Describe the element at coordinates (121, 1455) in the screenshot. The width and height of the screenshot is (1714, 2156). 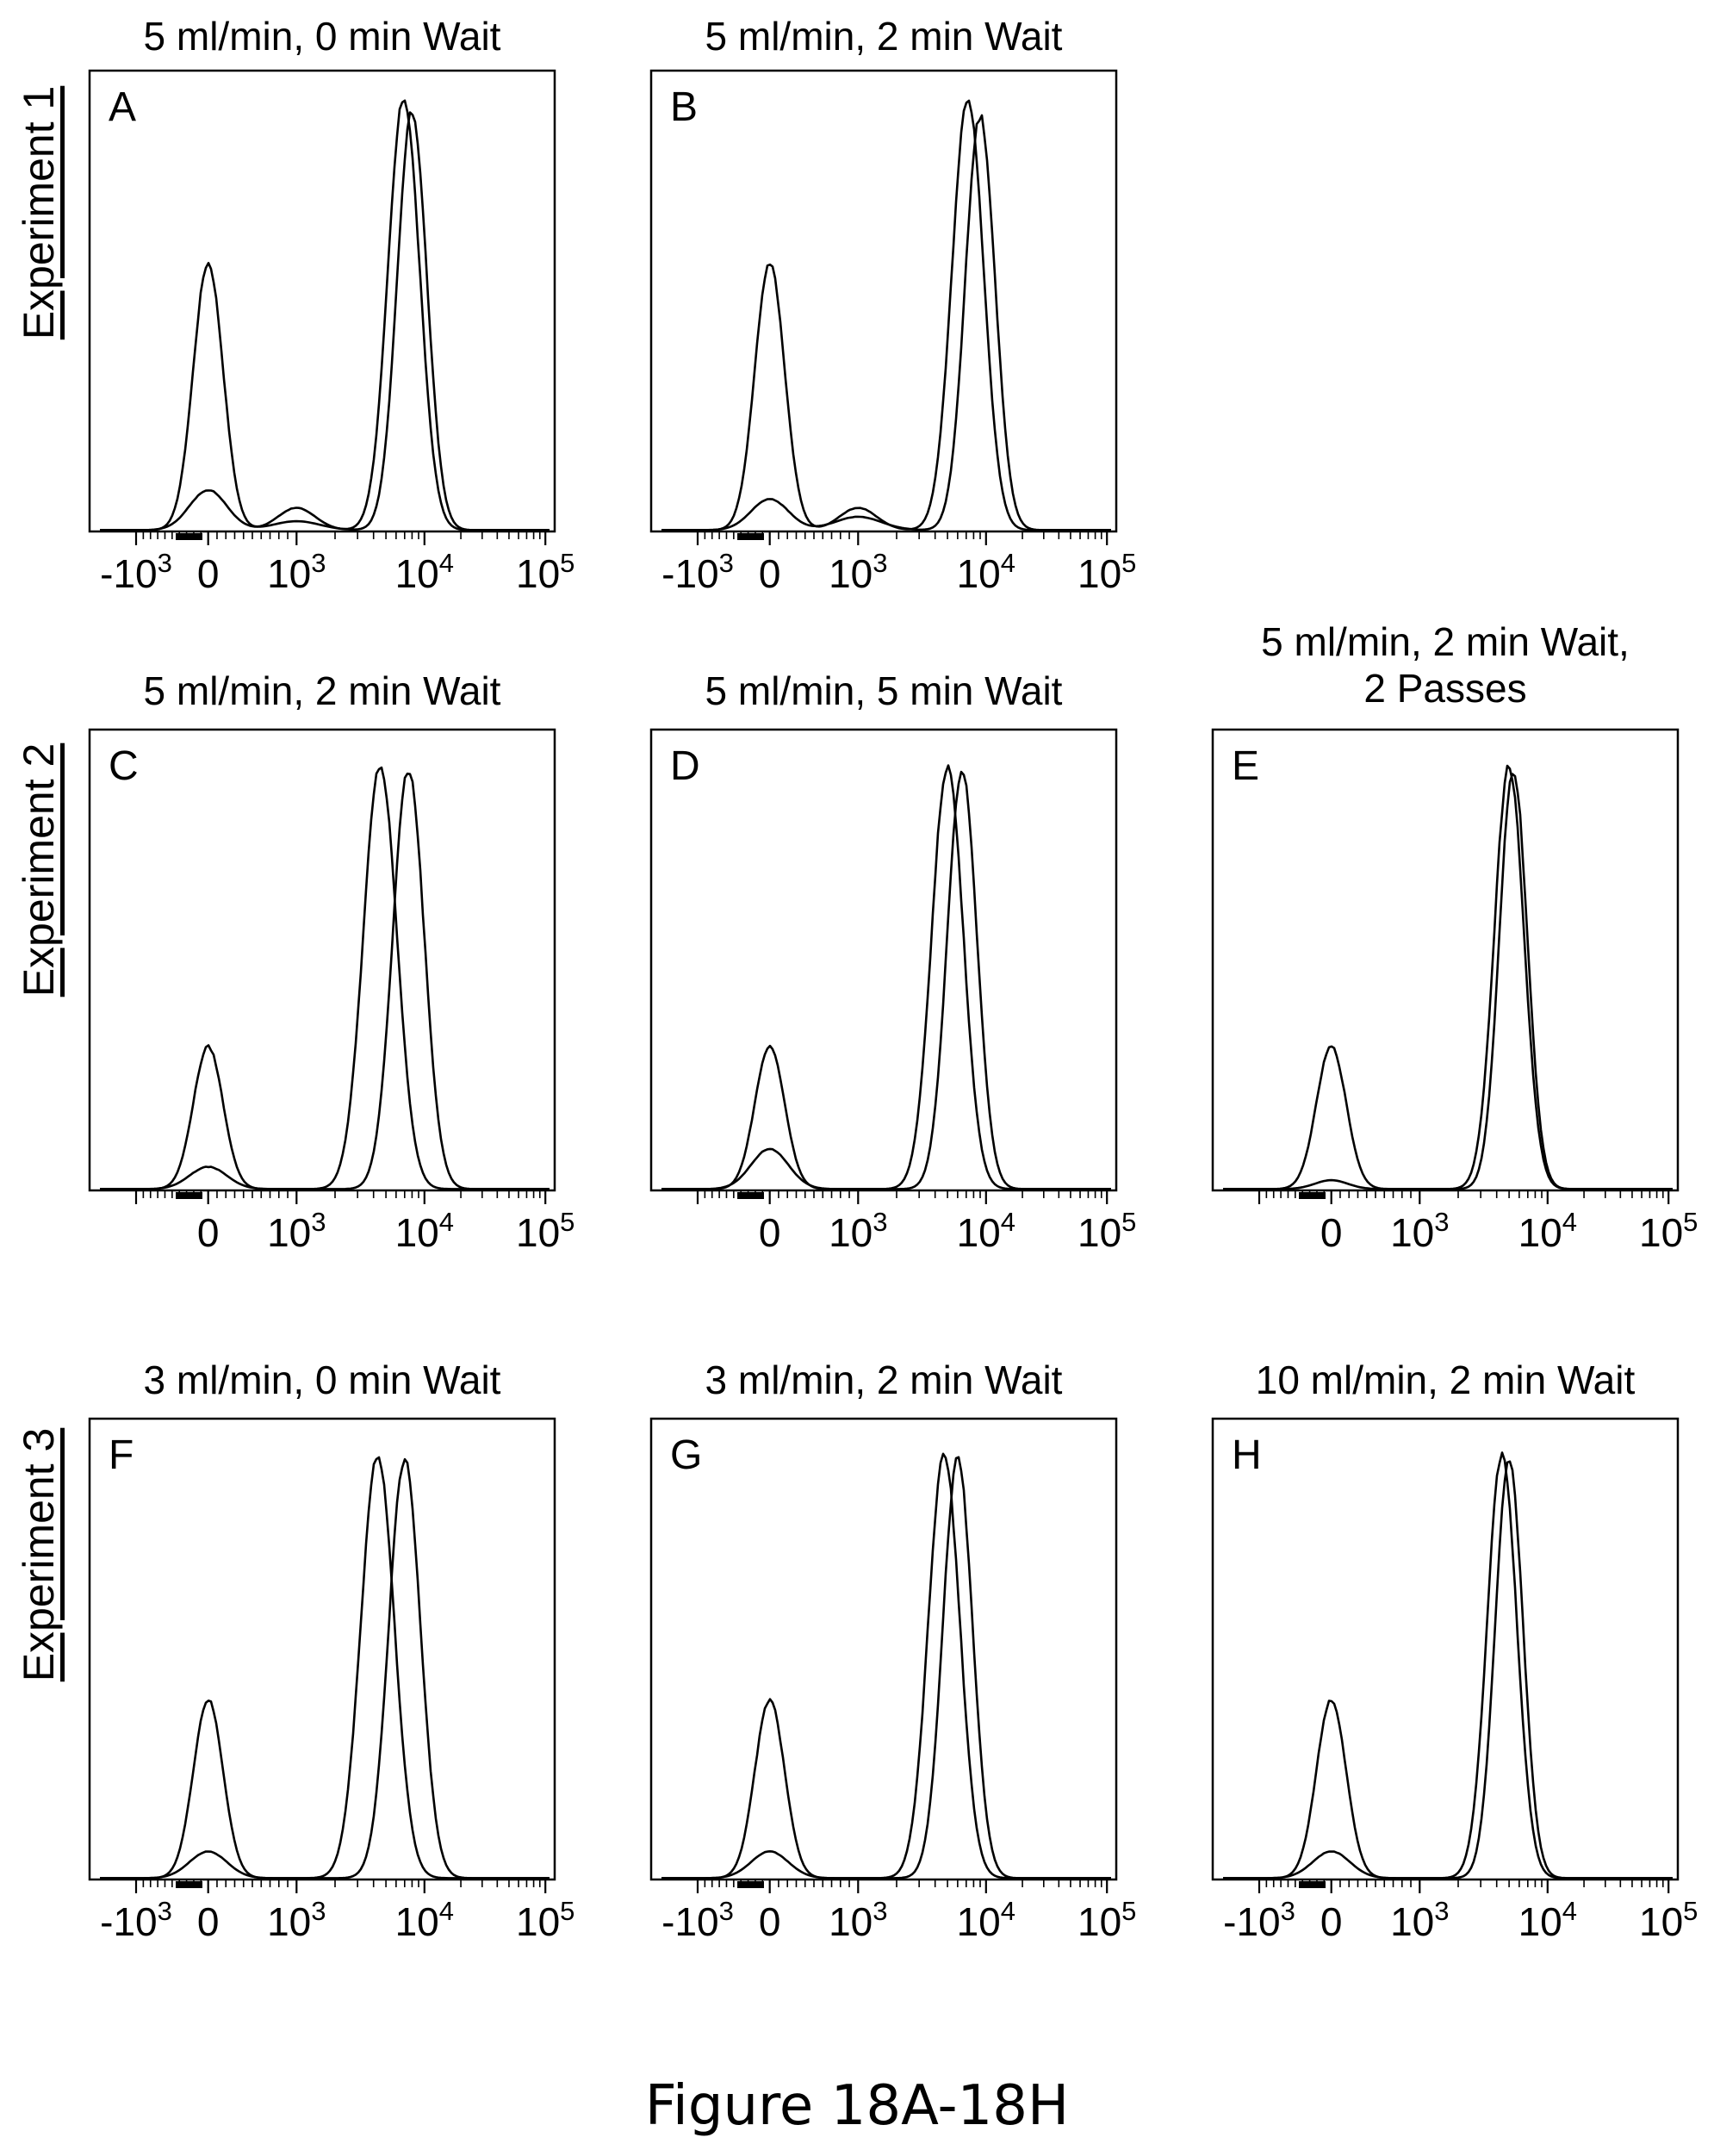
I see `panel-letter: F` at that location.